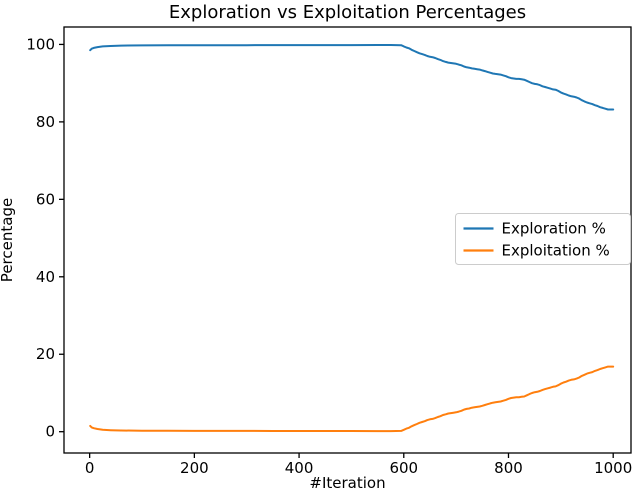  Describe the element at coordinates (45, 277) in the screenshot. I see `y-tick-label: 40` at that location.